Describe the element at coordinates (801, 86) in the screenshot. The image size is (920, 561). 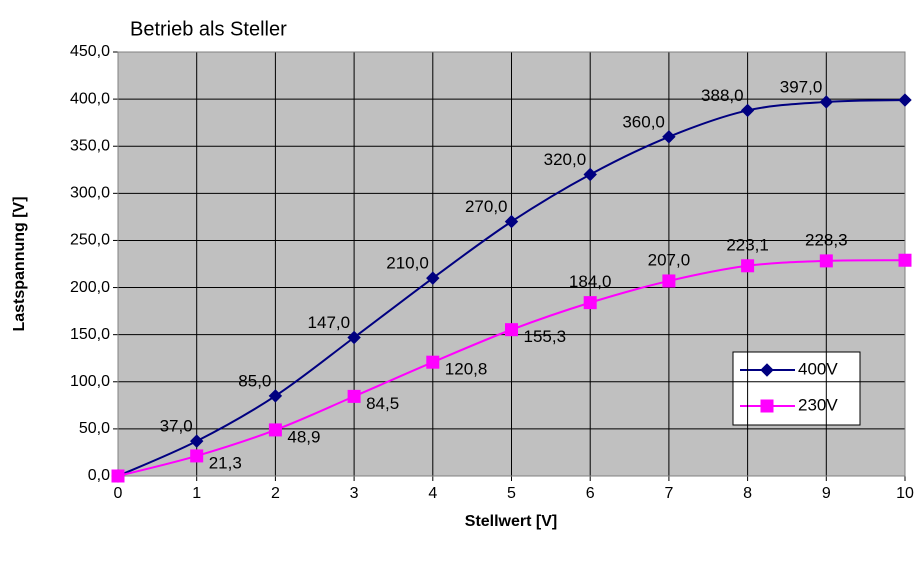
I see `data-label: 397,0` at that location.